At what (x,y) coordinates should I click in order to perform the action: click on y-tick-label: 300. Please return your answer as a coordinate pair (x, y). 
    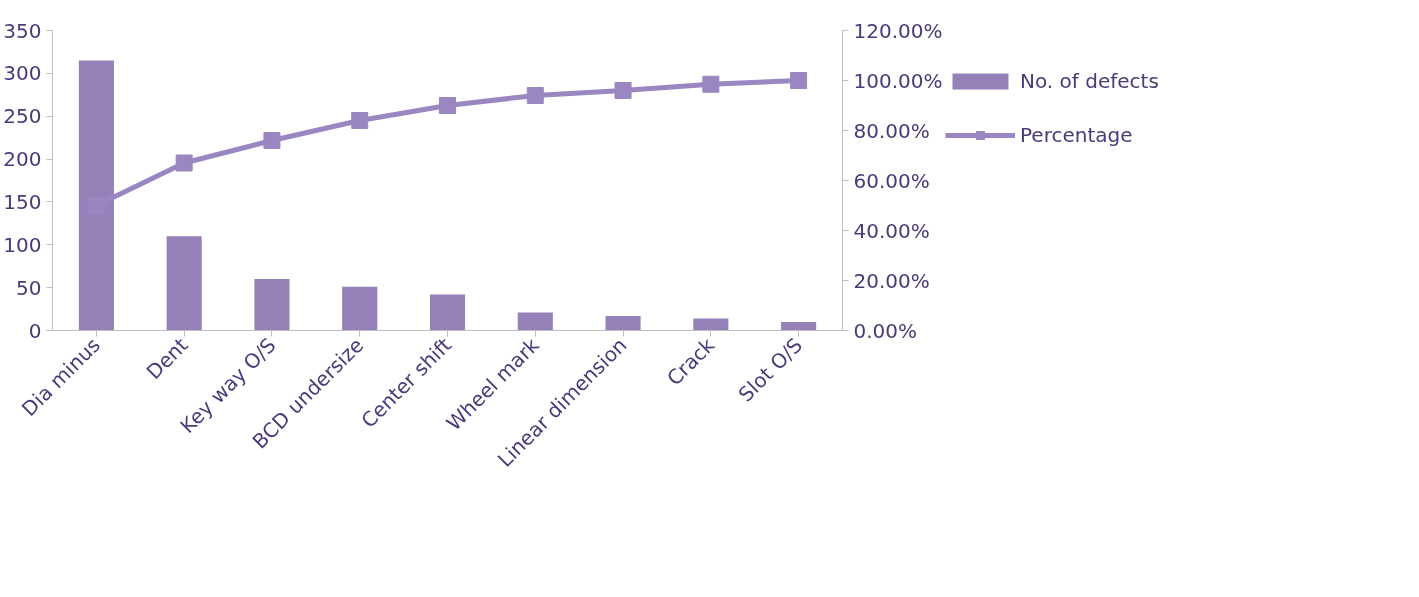
    Looking at the image, I should click on (22, 73).